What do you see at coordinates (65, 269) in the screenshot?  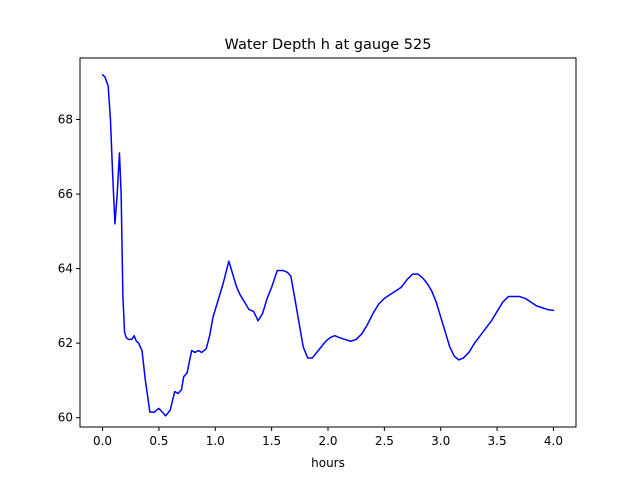 I see `y-tick-label: 64` at bounding box center [65, 269].